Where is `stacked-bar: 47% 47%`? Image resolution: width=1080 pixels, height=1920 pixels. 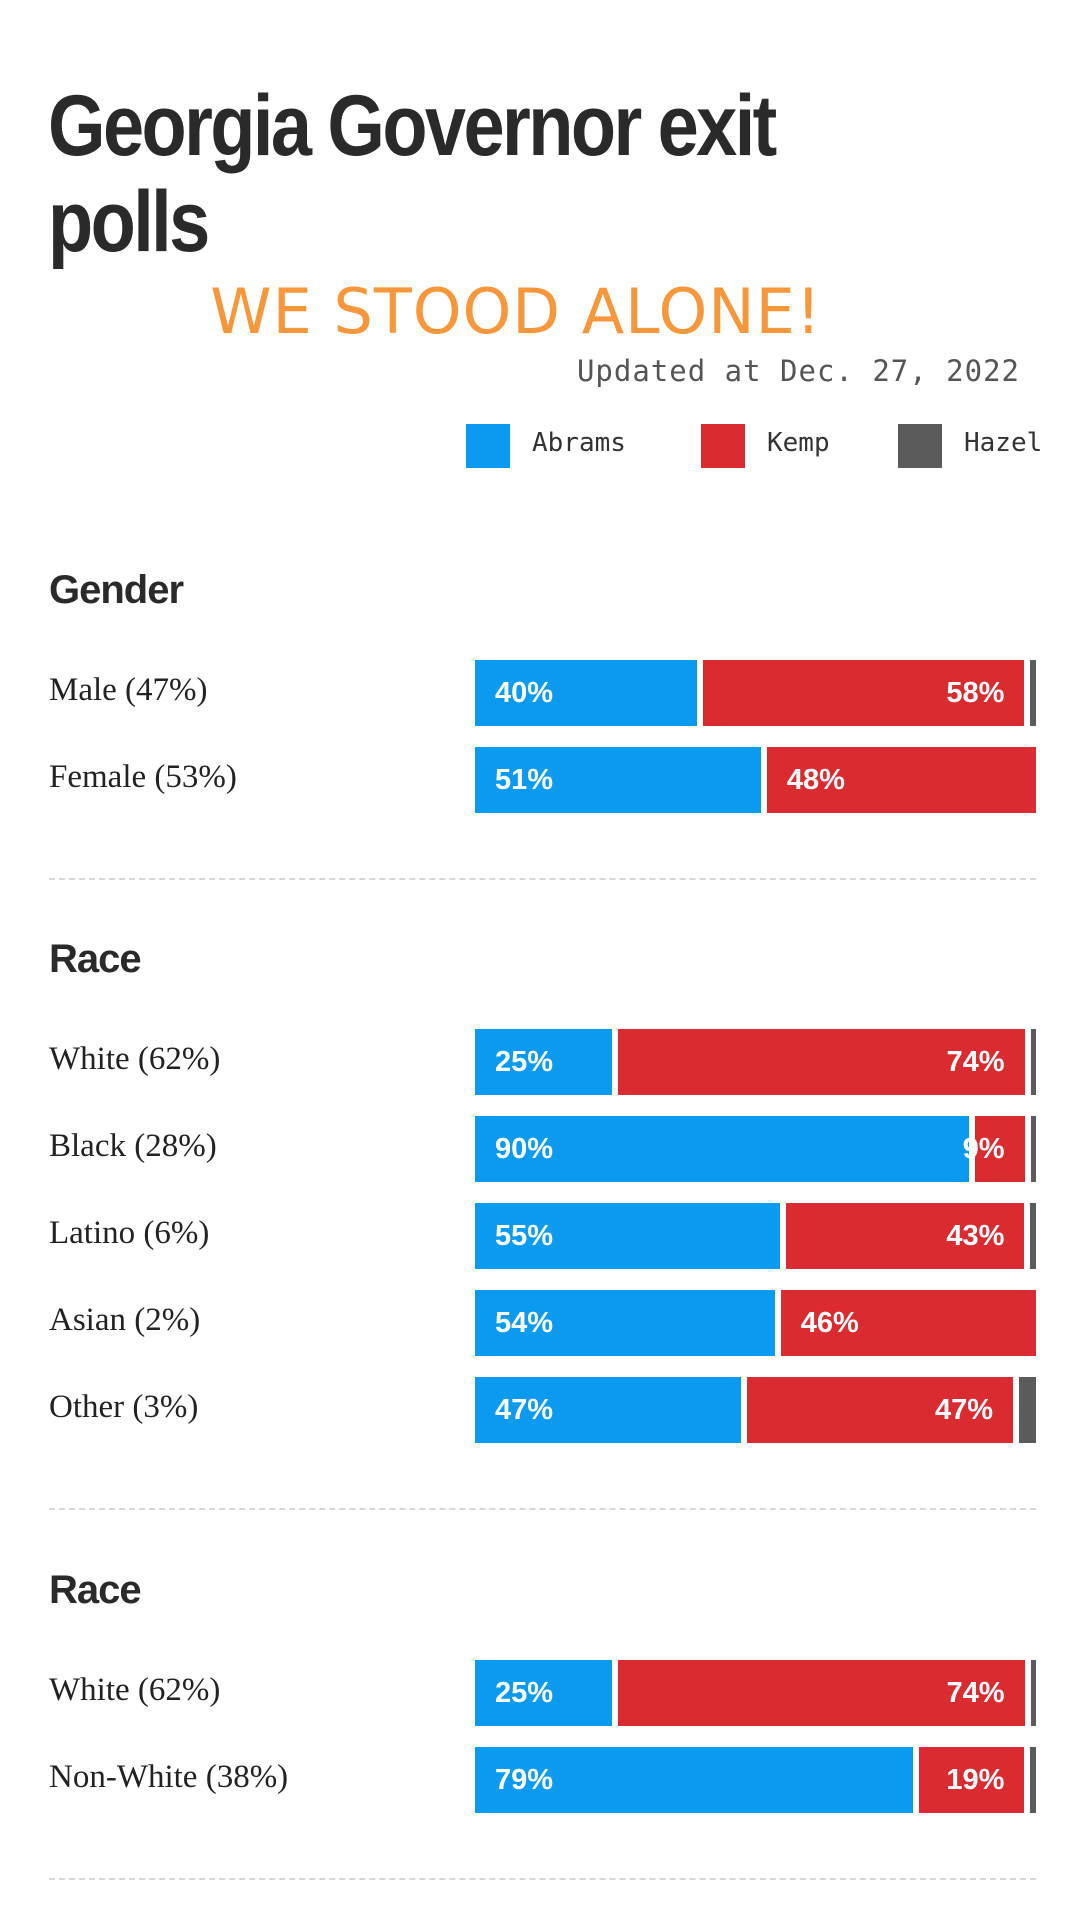 stacked-bar: 47% 47% is located at coordinates (755, 1410).